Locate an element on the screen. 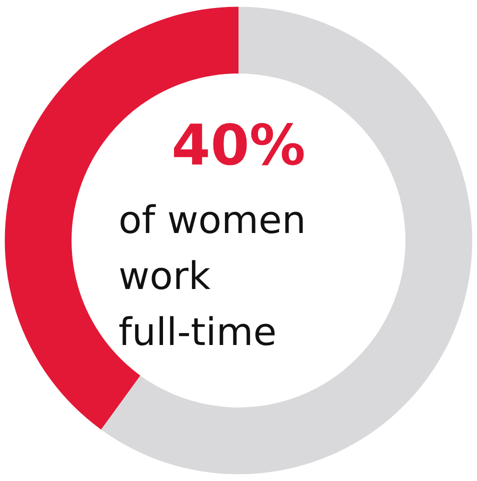 The width and height of the screenshot is (477, 481). data-label: 40% is located at coordinates (238, 146).